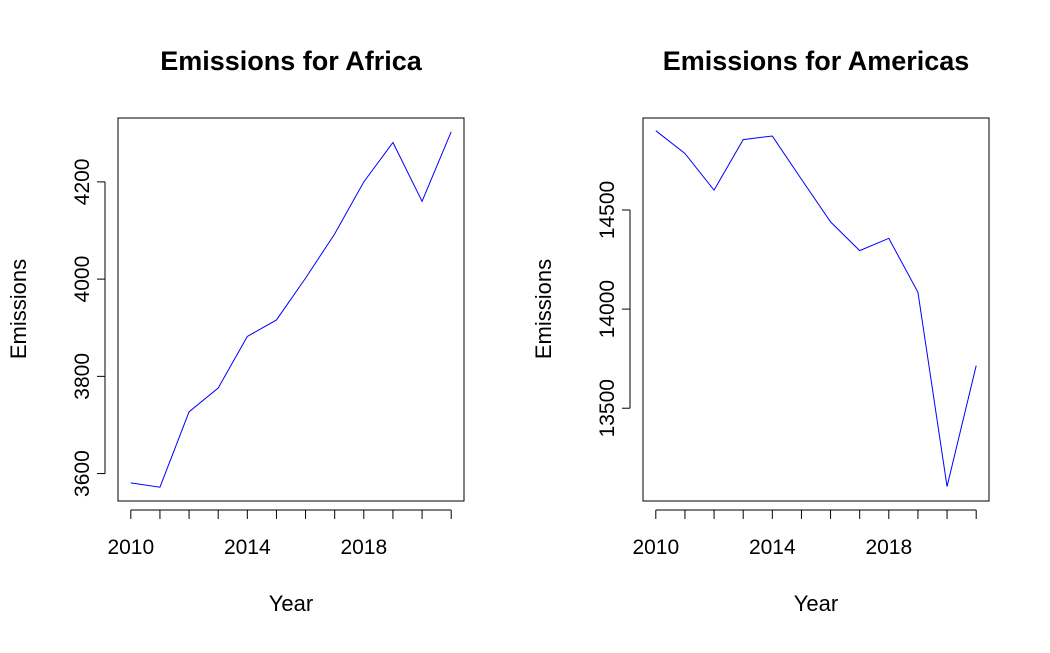 The height and width of the screenshot is (653, 1050). Describe the element at coordinates (607, 309) in the screenshot. I see `y-tick-label: 14000` at that location.